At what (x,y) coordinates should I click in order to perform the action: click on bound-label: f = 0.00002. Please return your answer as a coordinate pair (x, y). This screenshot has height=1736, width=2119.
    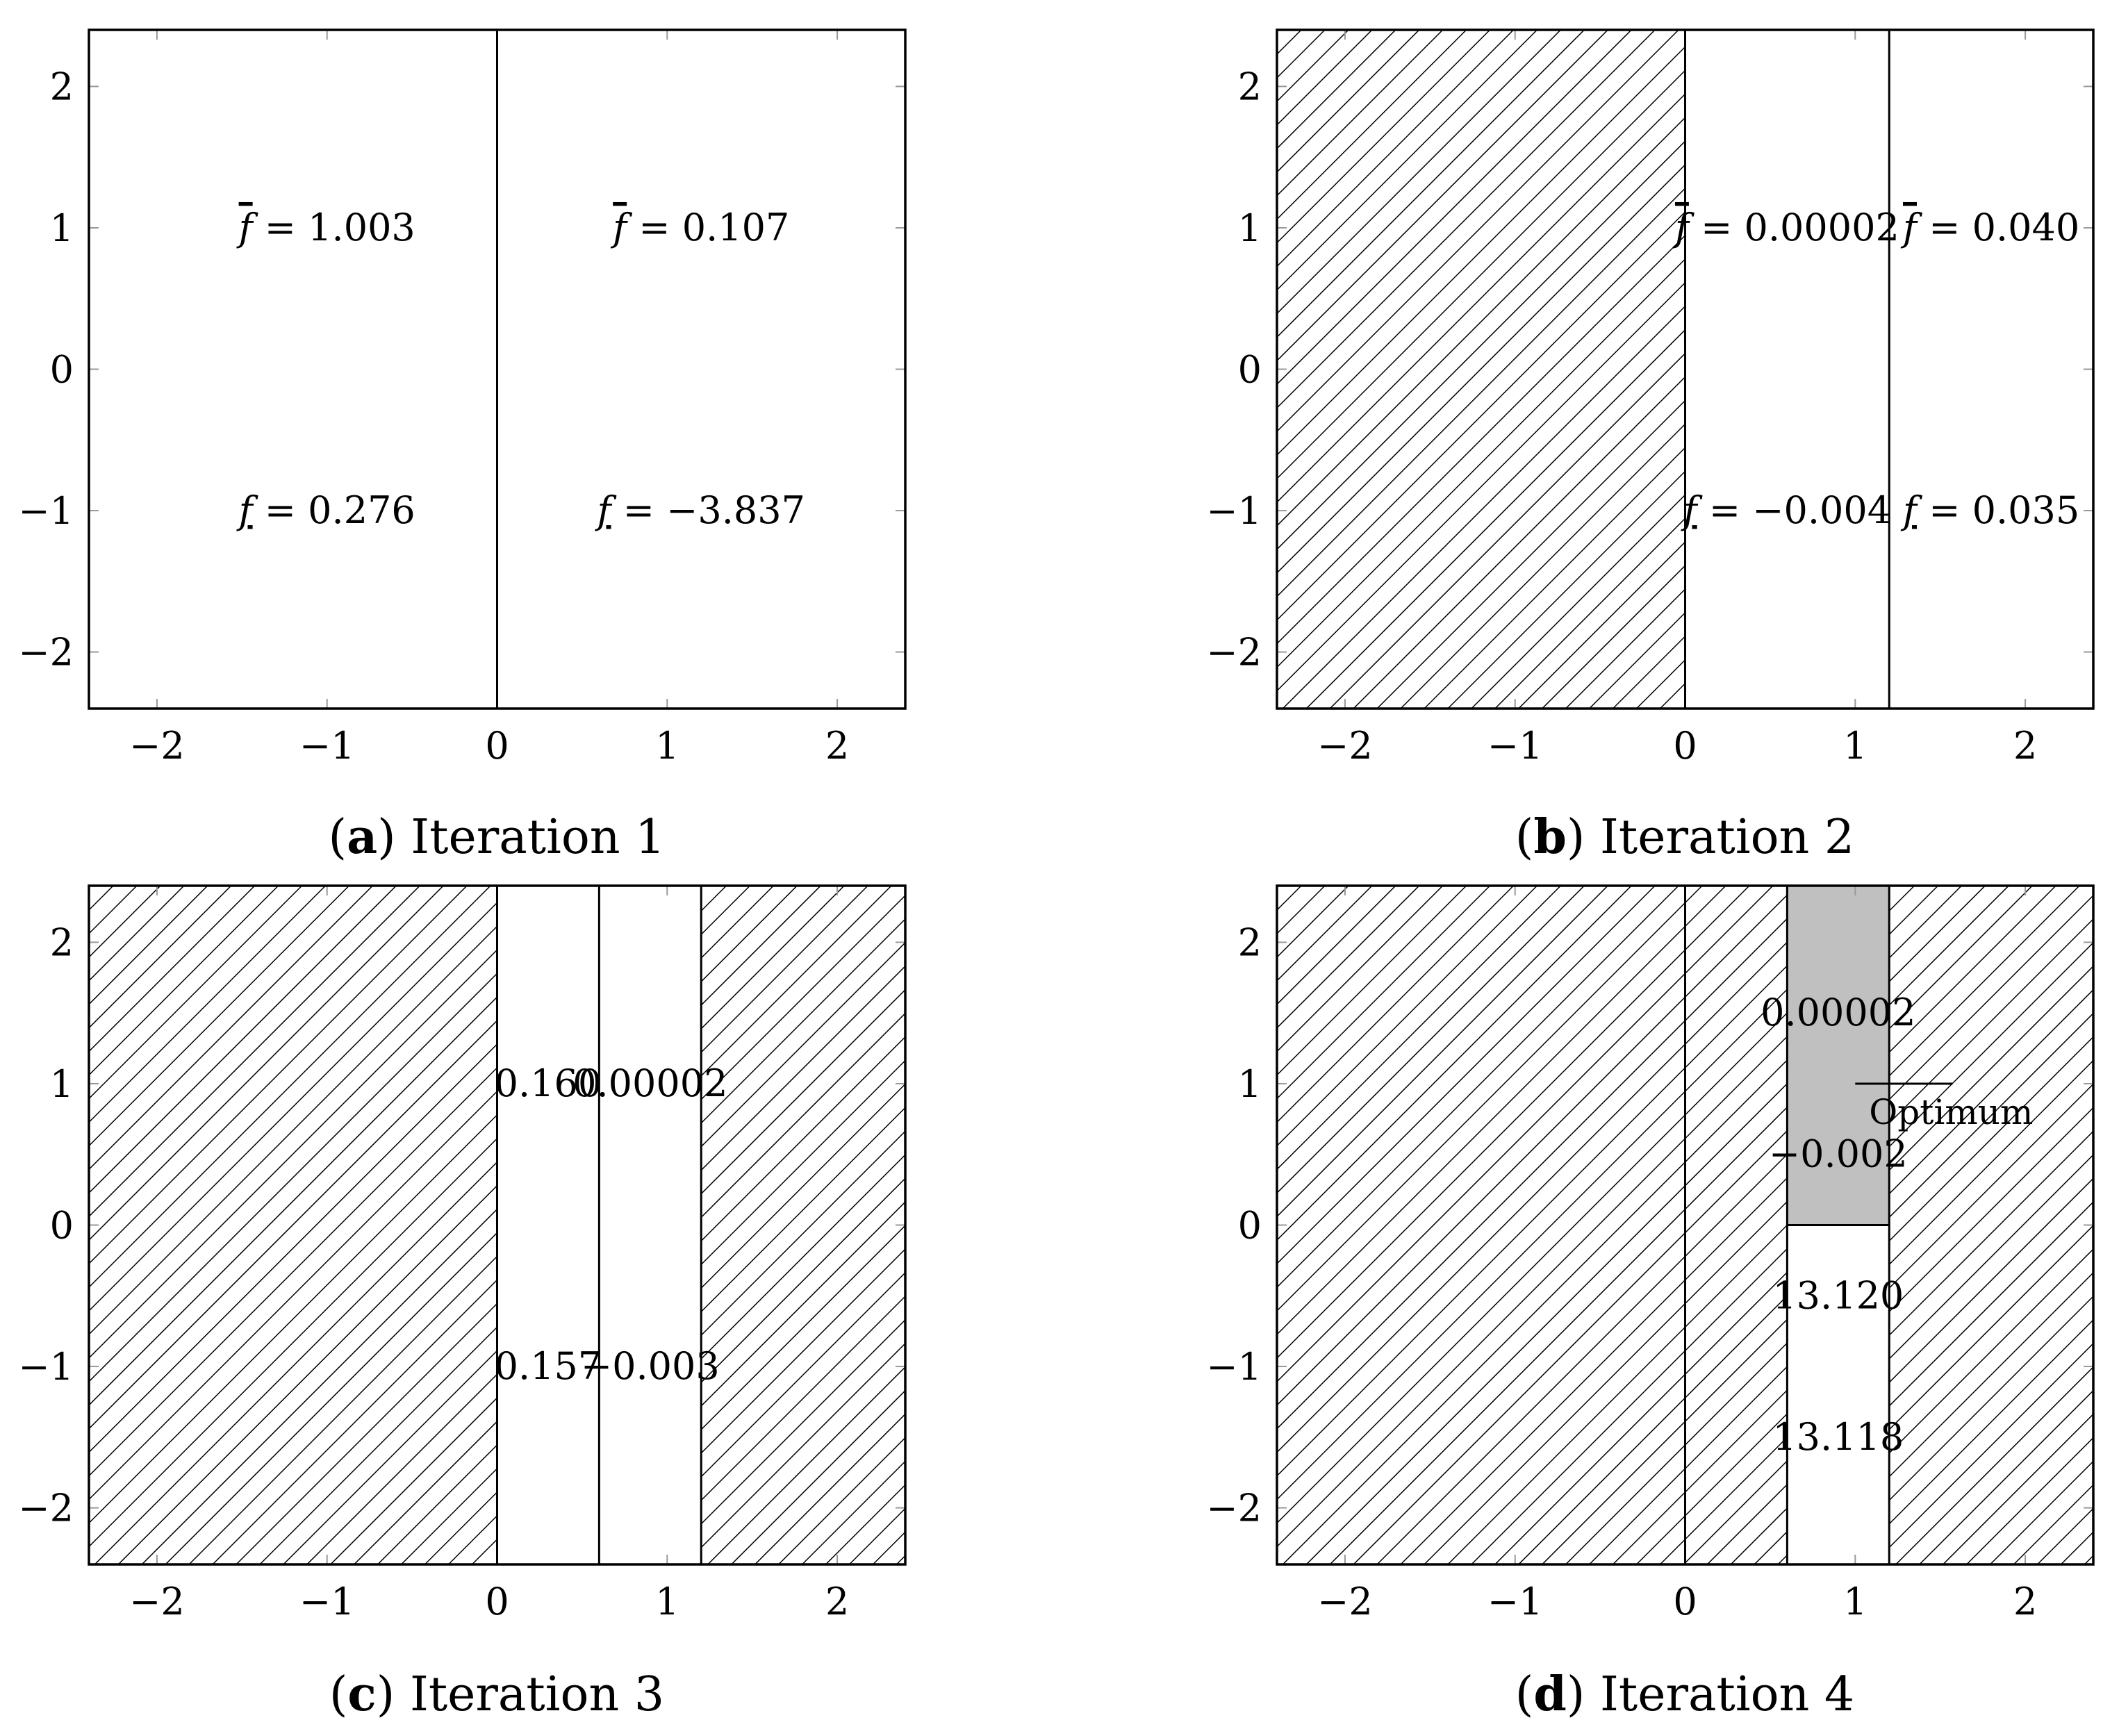
    Looking at the image, I should click on (1785, 227).